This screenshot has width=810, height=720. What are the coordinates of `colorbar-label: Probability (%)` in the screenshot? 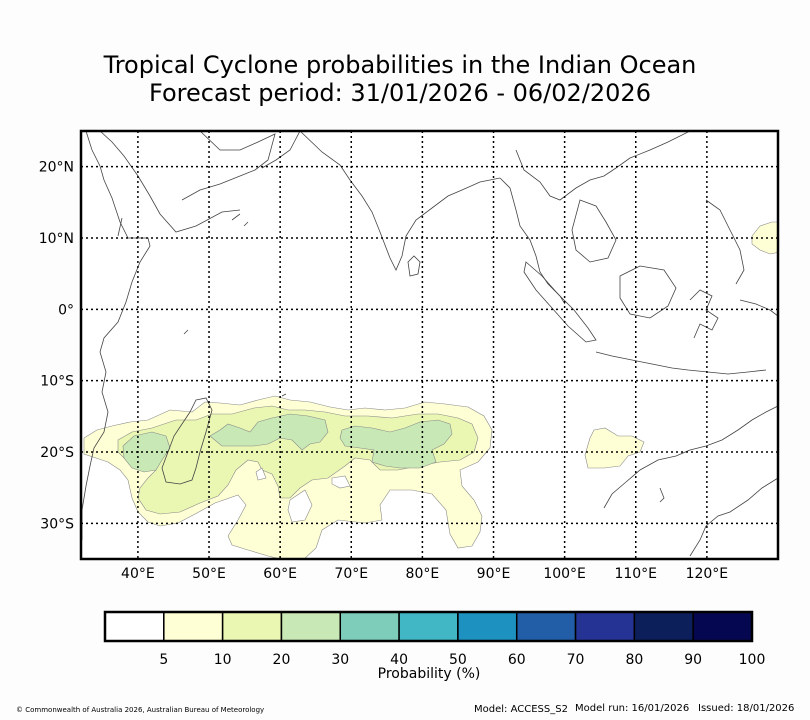 It's located at (429, 674).